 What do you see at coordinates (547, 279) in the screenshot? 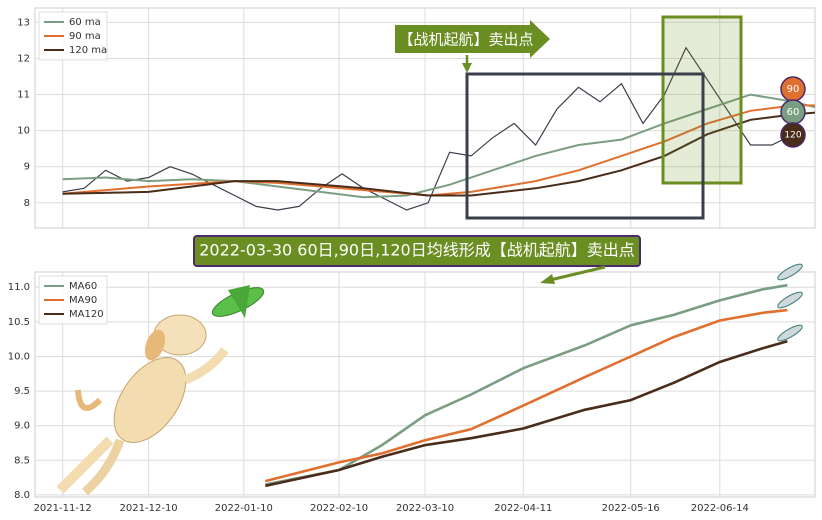
I see `banner-pointer-head` at bounding box center [547, 279].